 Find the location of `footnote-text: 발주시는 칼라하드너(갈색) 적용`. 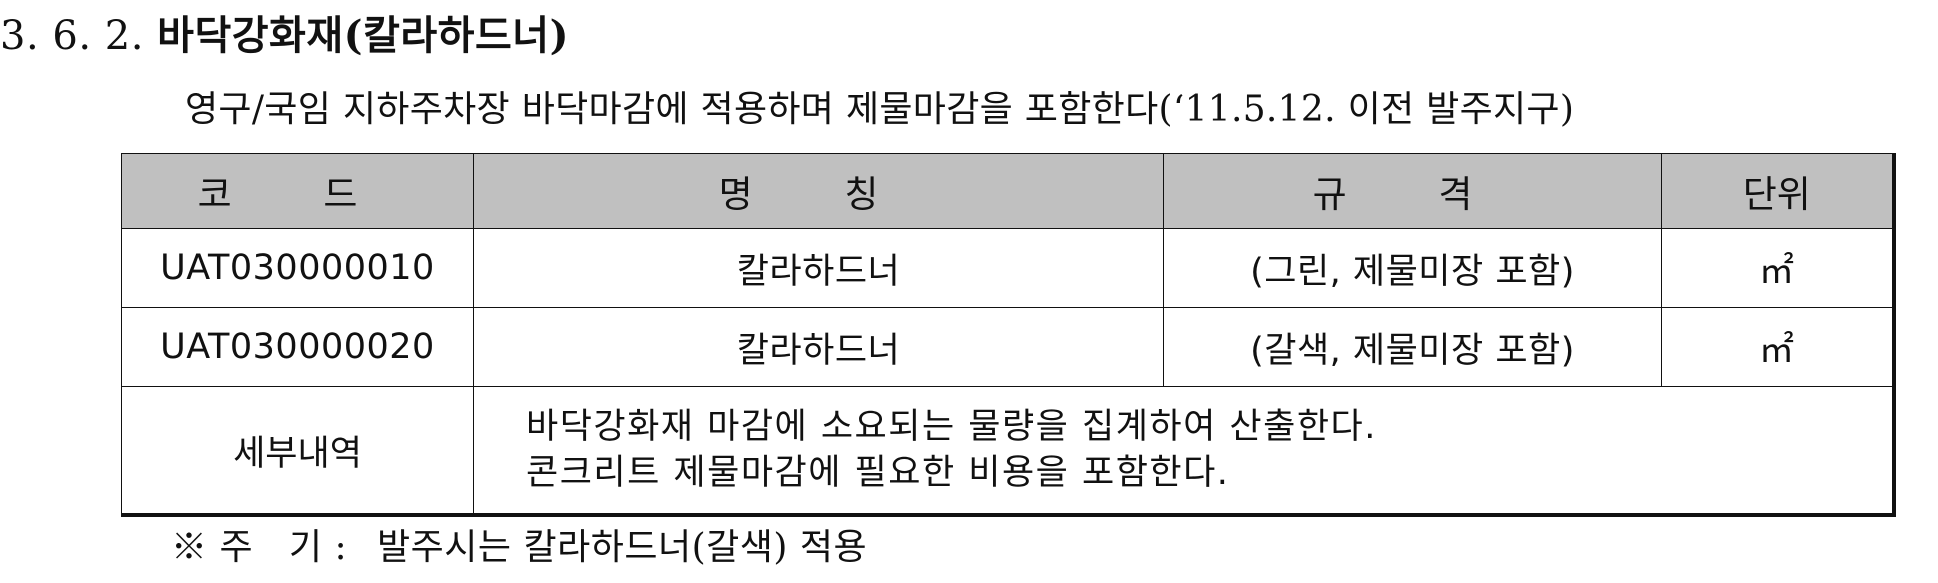

footnote-text: 발주시는 칼라하드너(갈색) 적용 is located at coordinates (622, 547).